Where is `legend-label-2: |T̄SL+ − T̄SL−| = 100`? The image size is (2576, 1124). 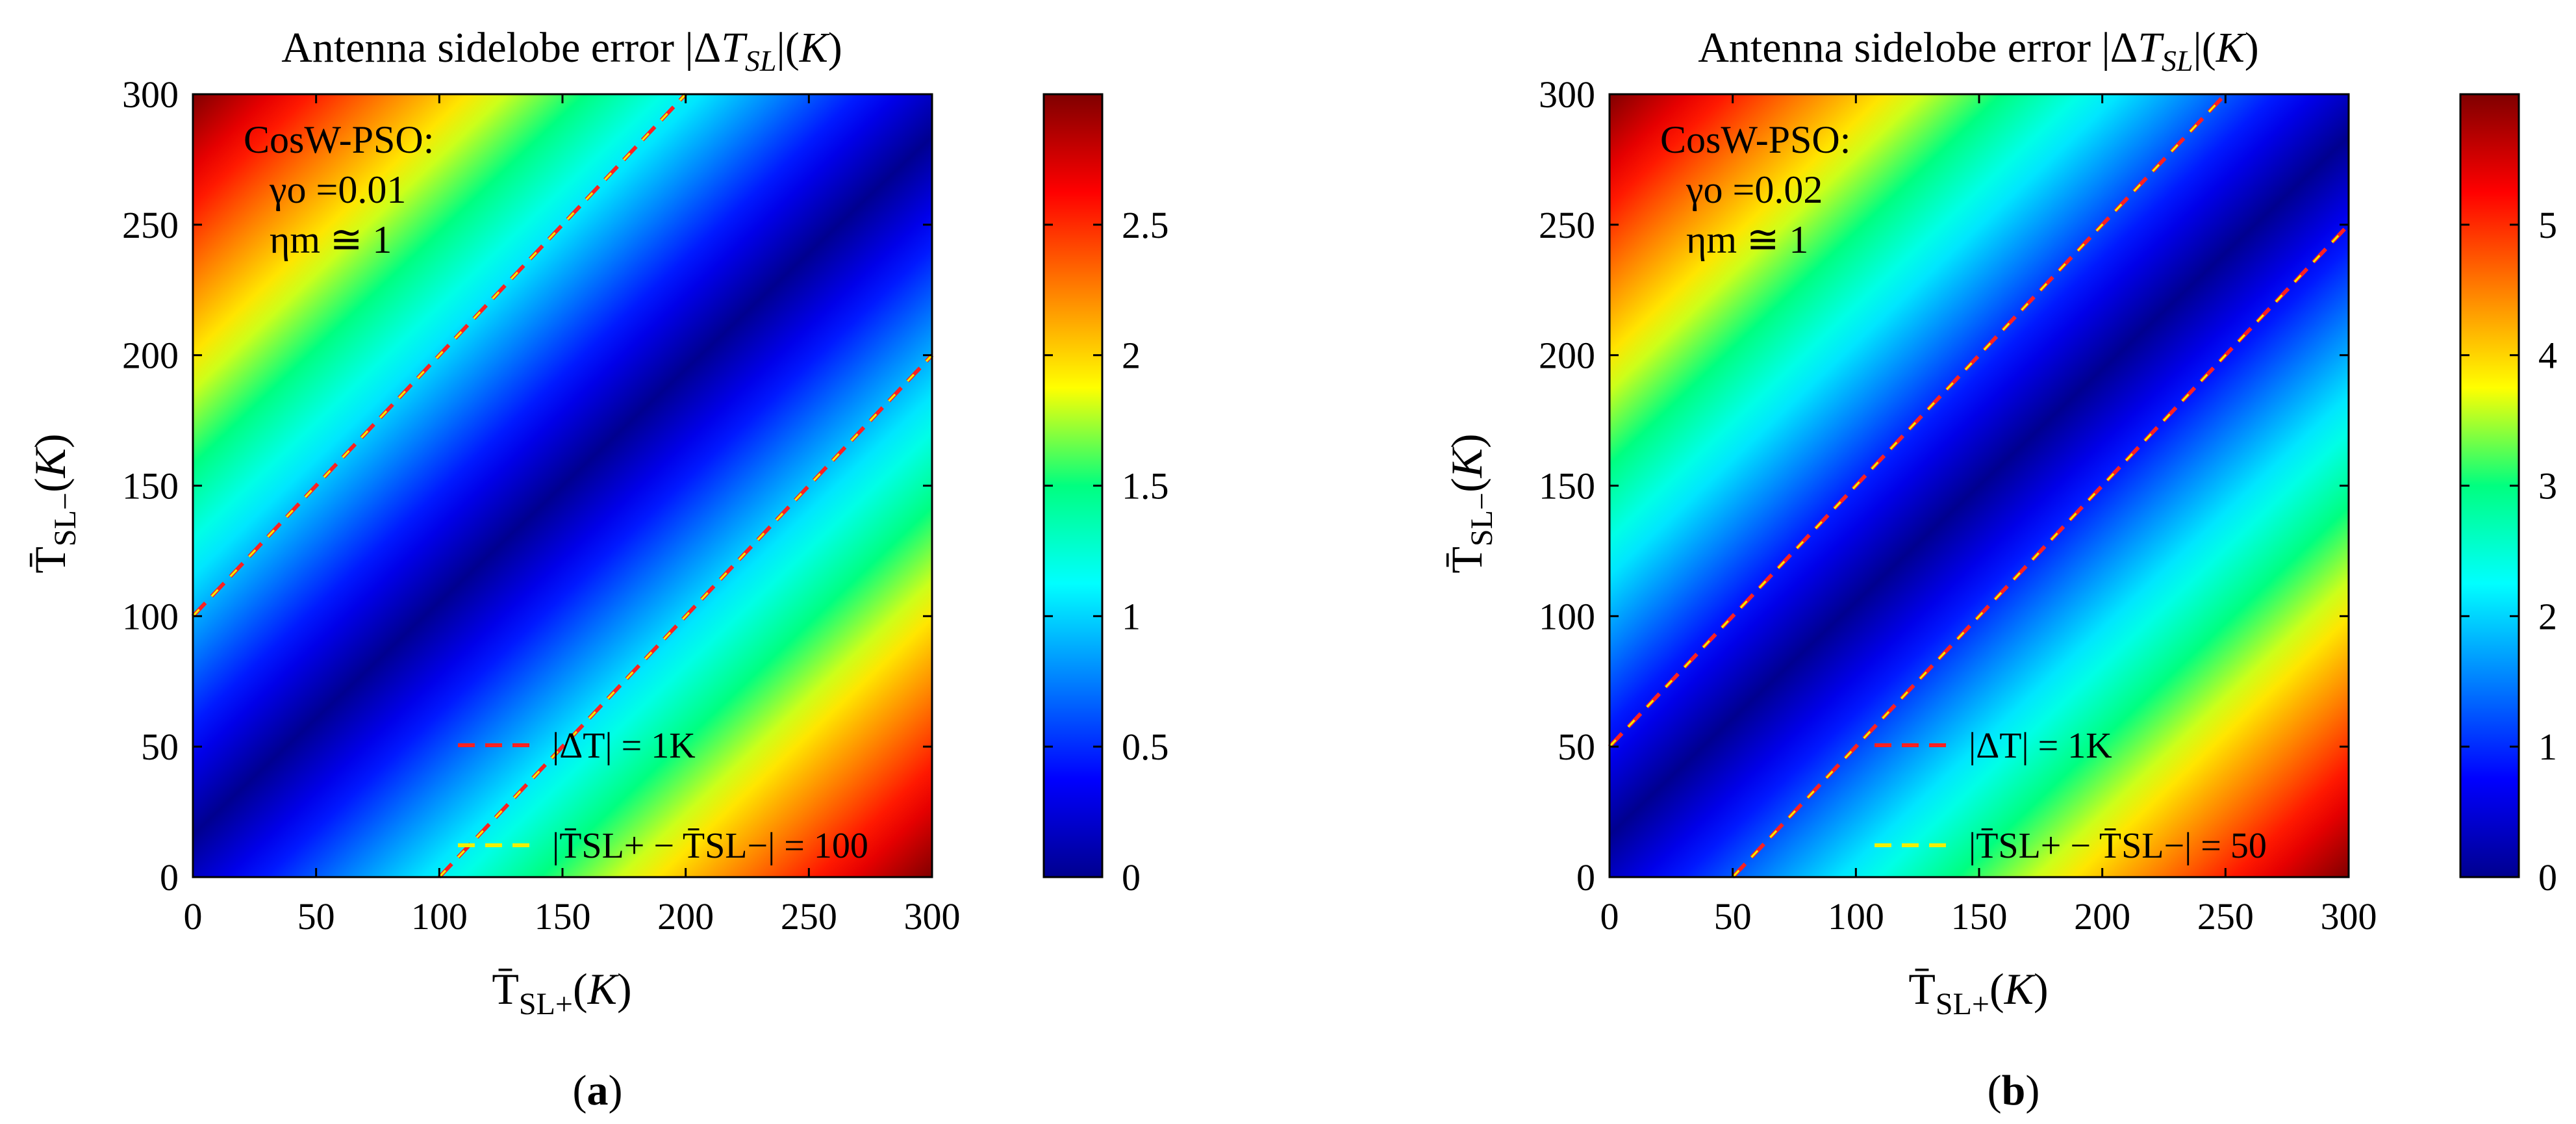 legend-label-2: |T̄SL+ − T̄SL−| = 100 is located at coordinates (710, 846).